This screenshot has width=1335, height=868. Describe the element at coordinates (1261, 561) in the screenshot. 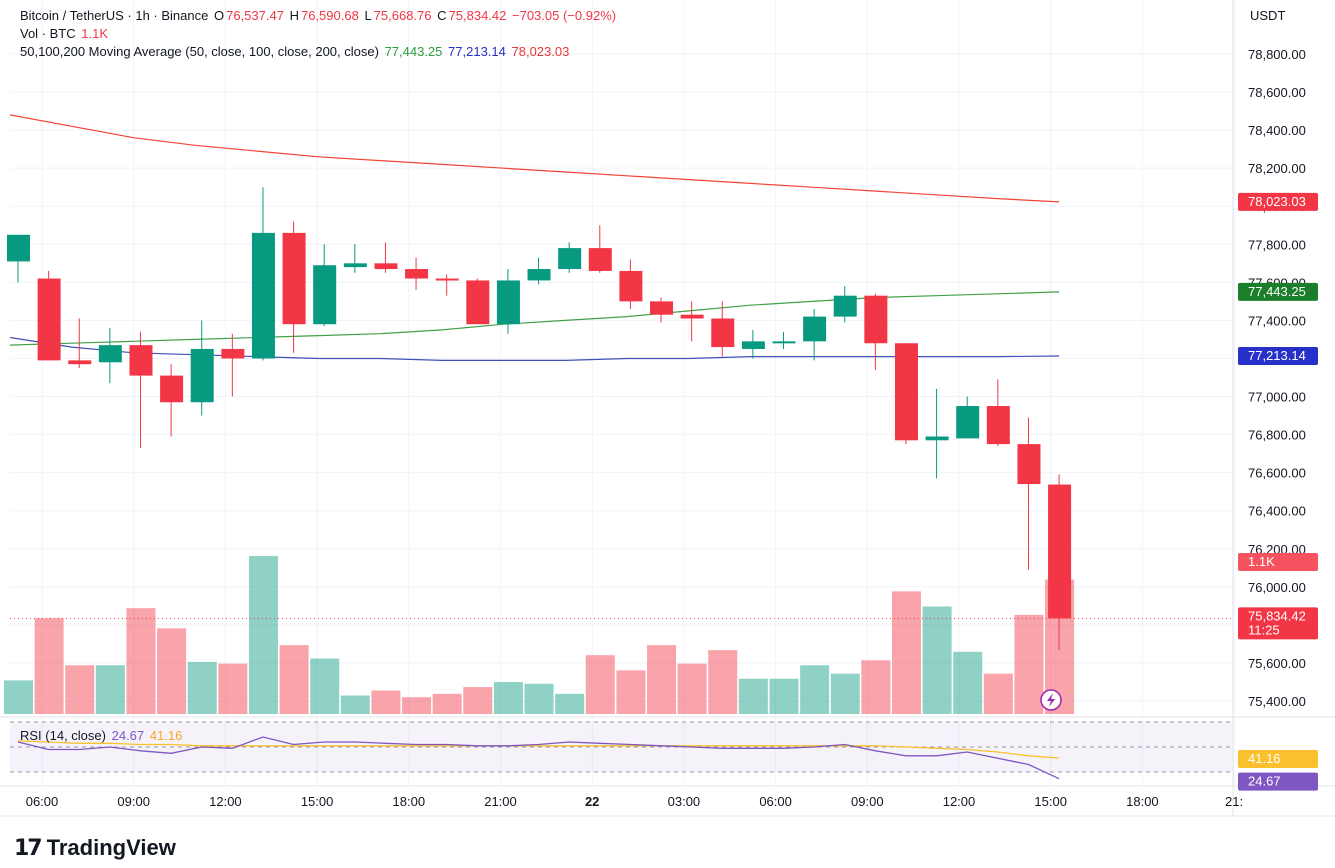

I see `volume-badge-text: 1.1K` at that location.